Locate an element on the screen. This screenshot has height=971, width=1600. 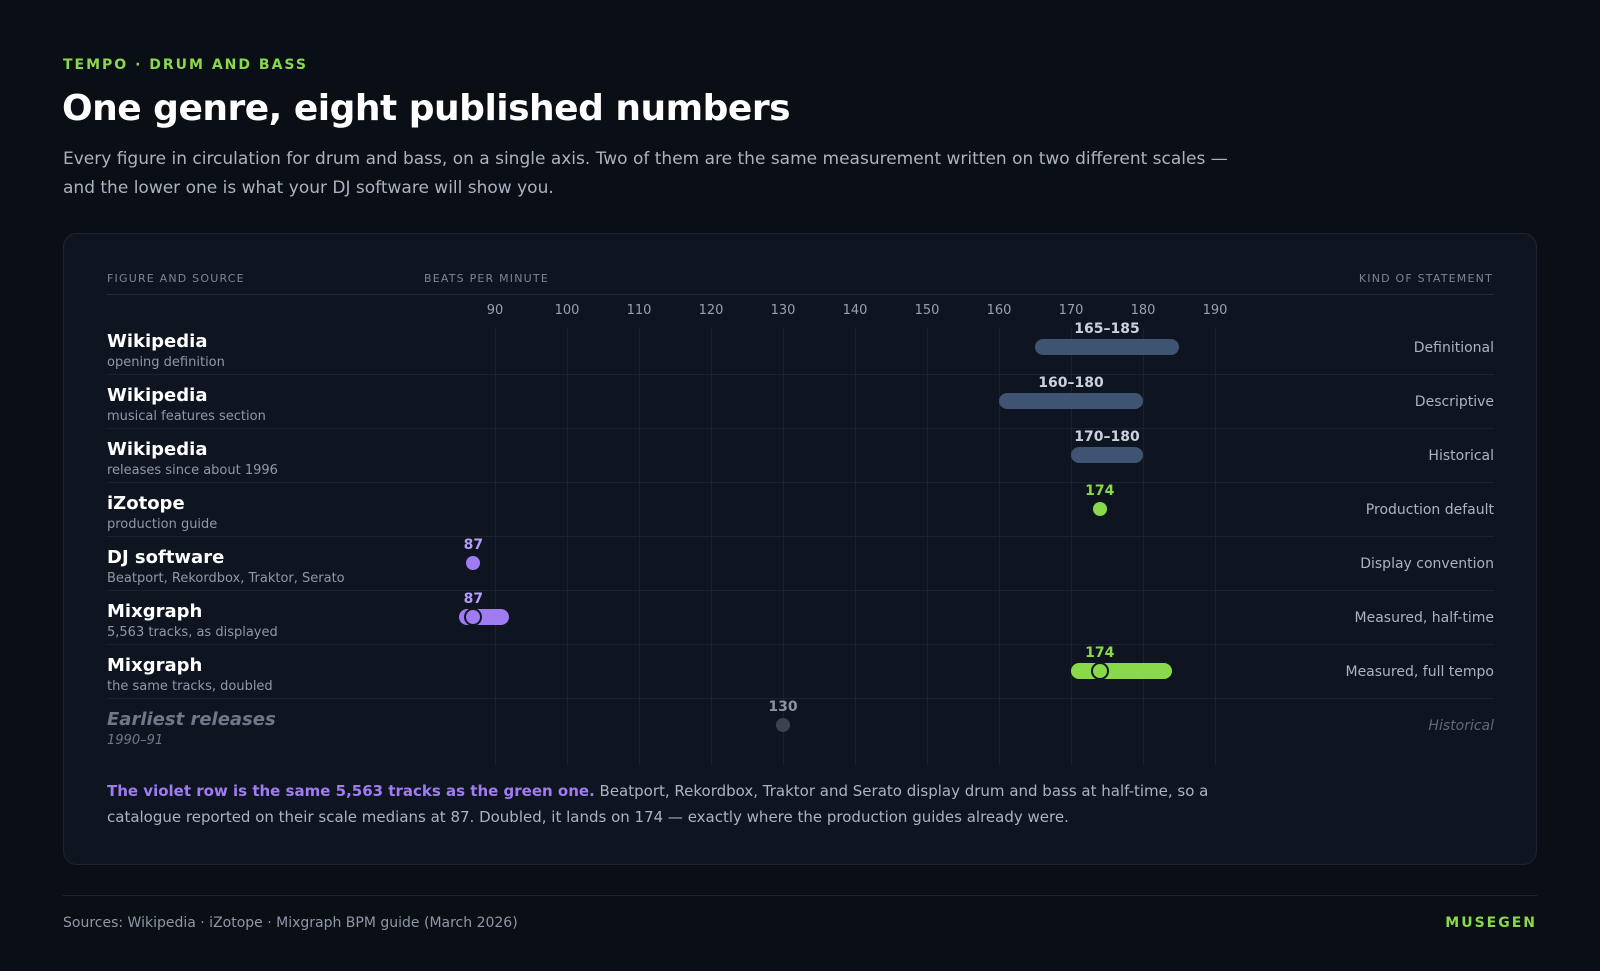
row-kind: Measured, half-time is located at coordinates (1424, 618).